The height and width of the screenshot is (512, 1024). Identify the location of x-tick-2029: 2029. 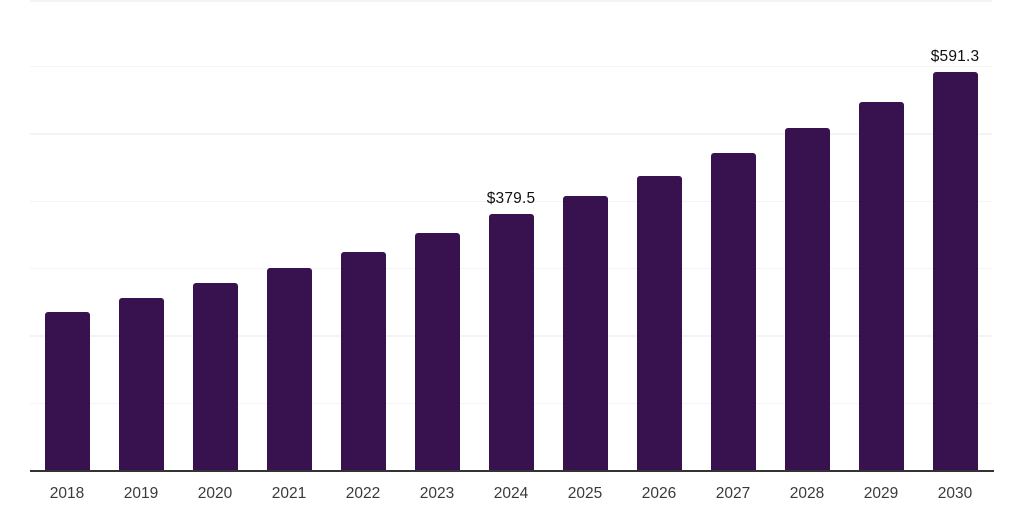
(881, 493).